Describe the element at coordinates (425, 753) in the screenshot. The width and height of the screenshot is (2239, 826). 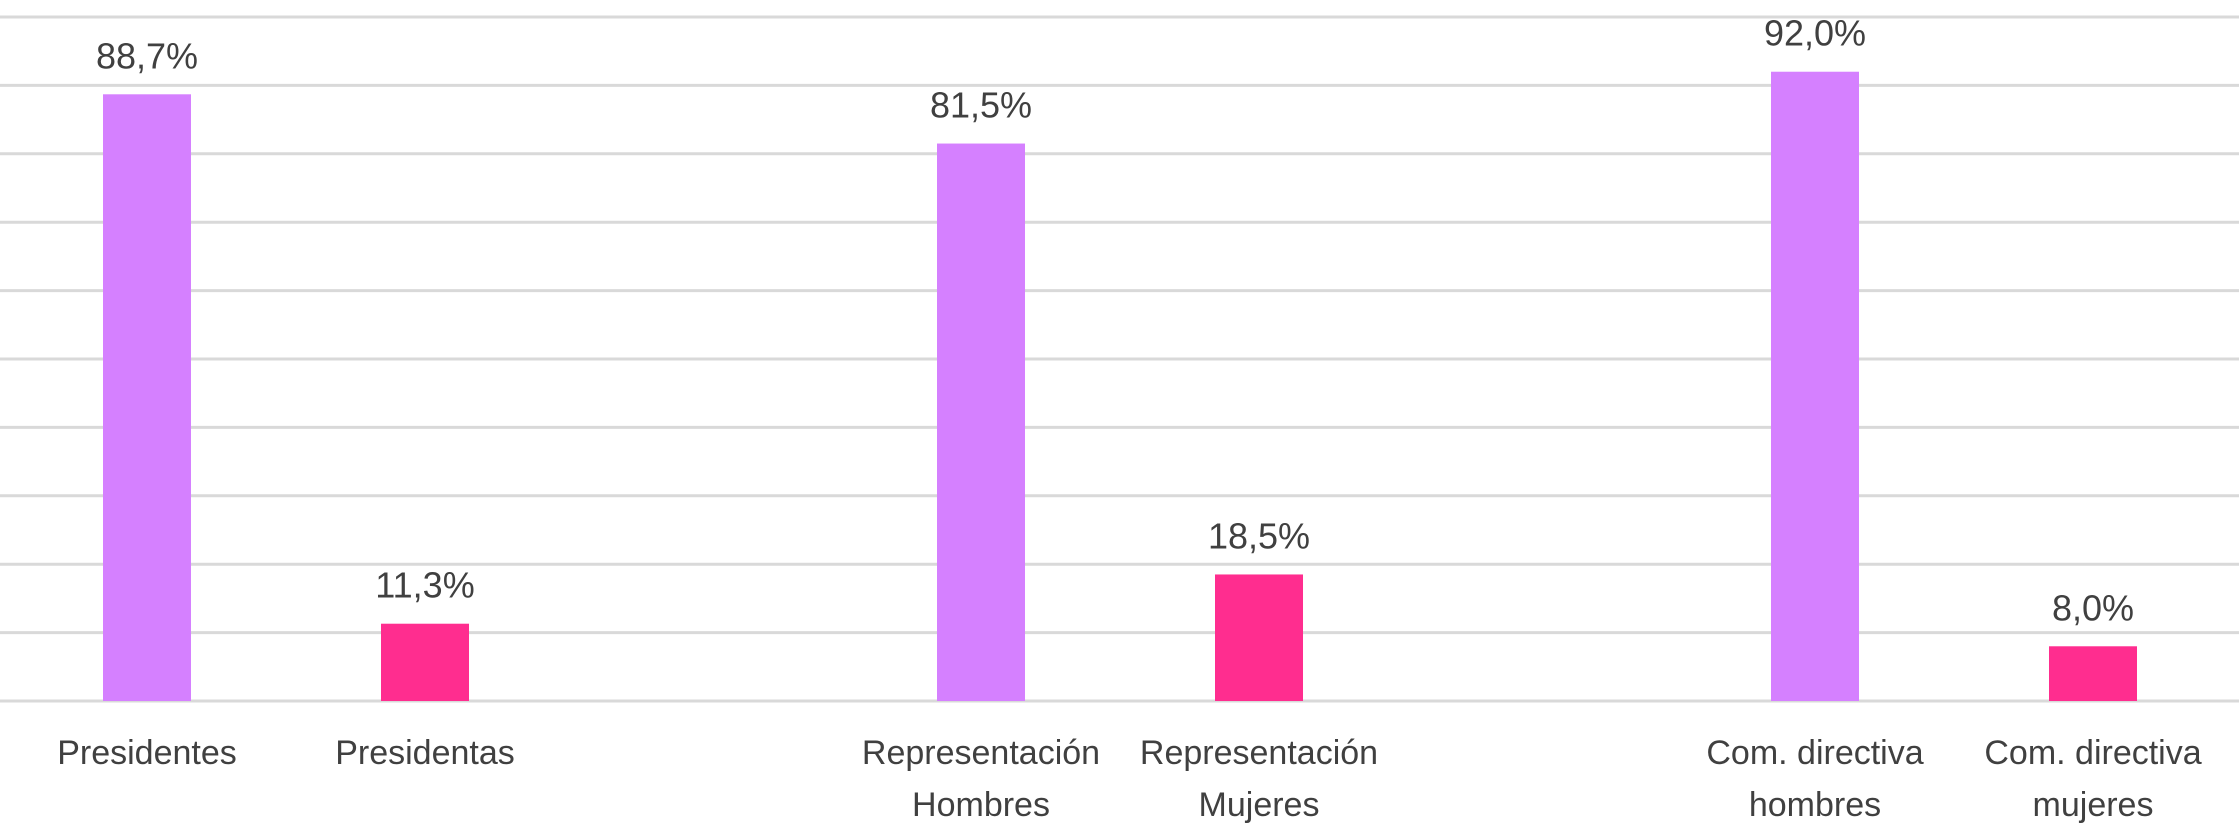
I see `x-tick-label: Presidentas` at that location.